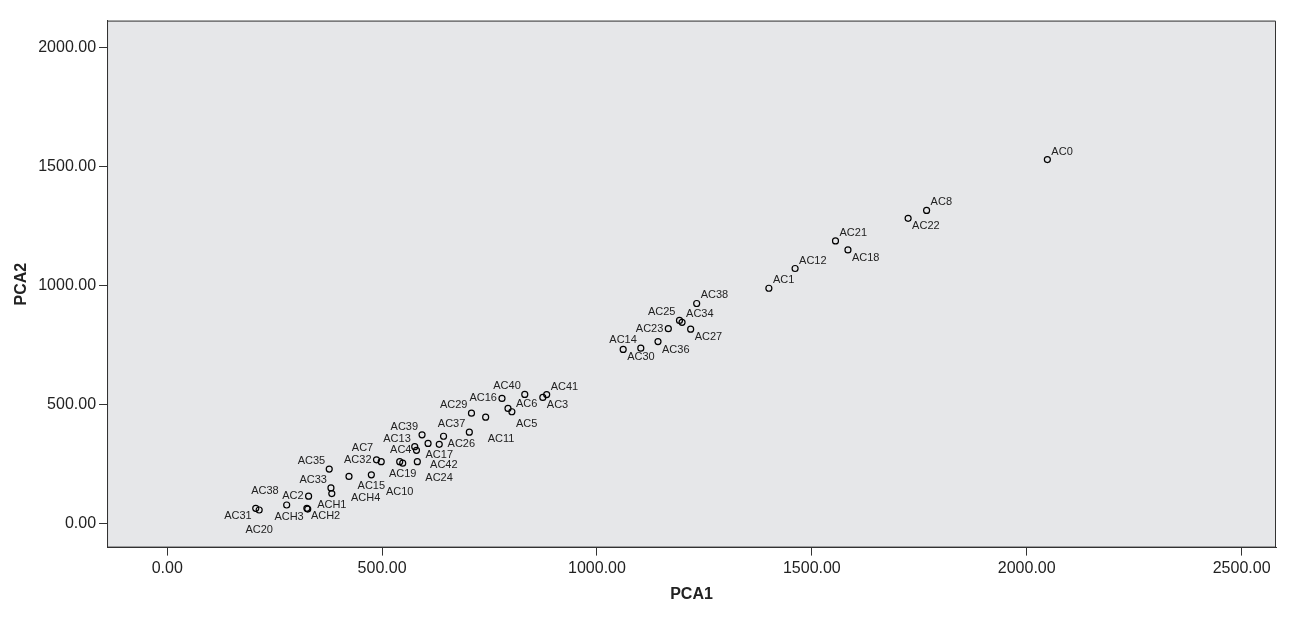 The width and height of the screenshot is (1294, 618). Describe the element at coordinates (501, 438) in the screenshot. I see `data-label: AC11` at that location.